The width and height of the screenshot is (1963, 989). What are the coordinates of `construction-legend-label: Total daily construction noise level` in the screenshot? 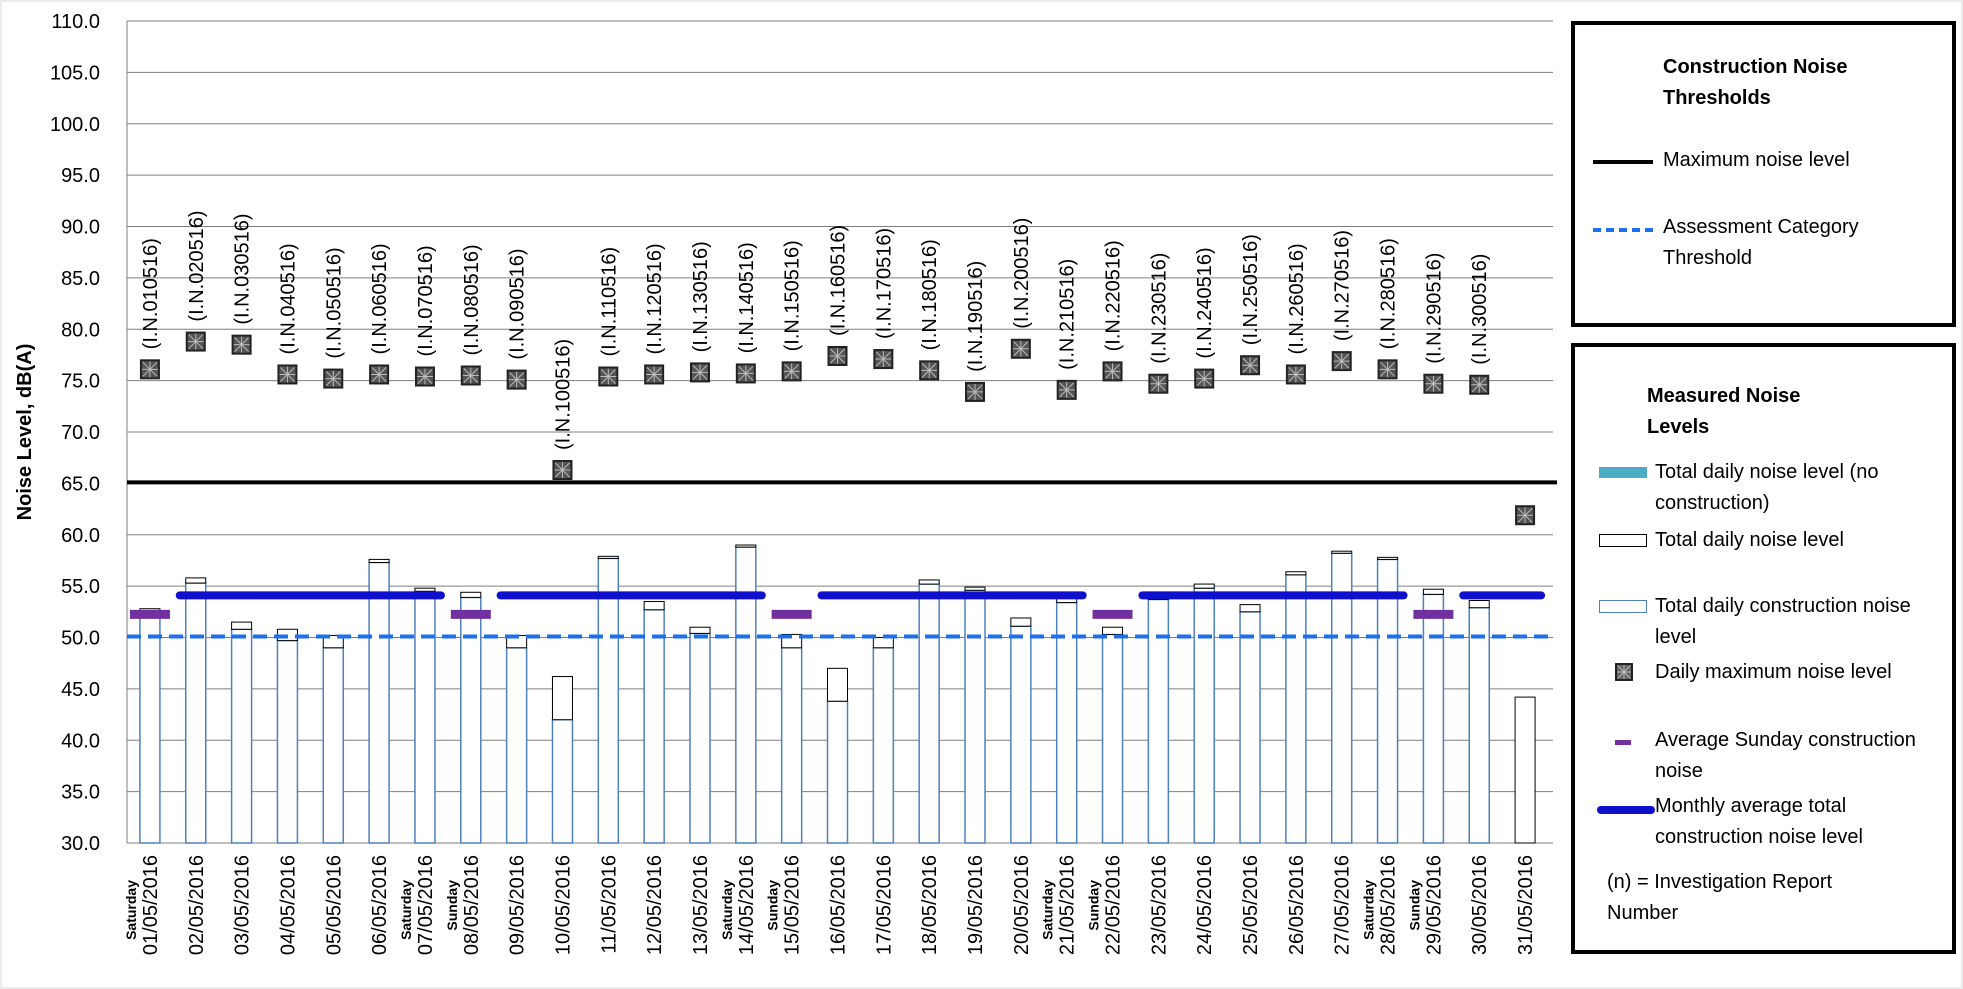 It's located at (1783, 621).